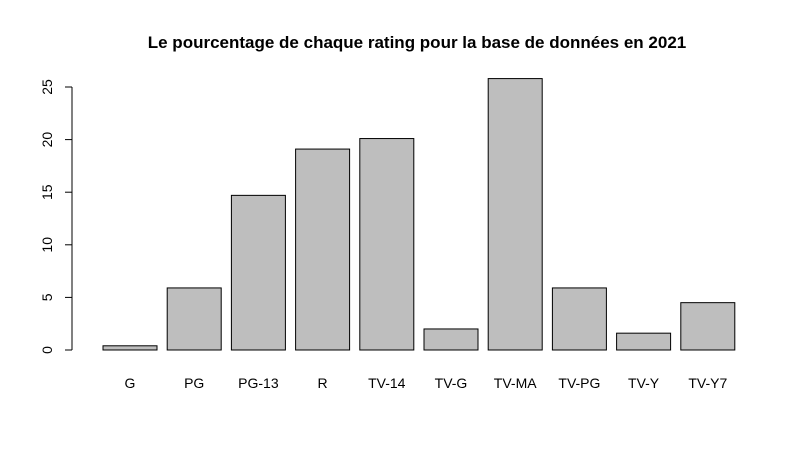 The height and width of the screenshot is (451, 800). I want to click on y-tick-label: 0, so click(47, 350).